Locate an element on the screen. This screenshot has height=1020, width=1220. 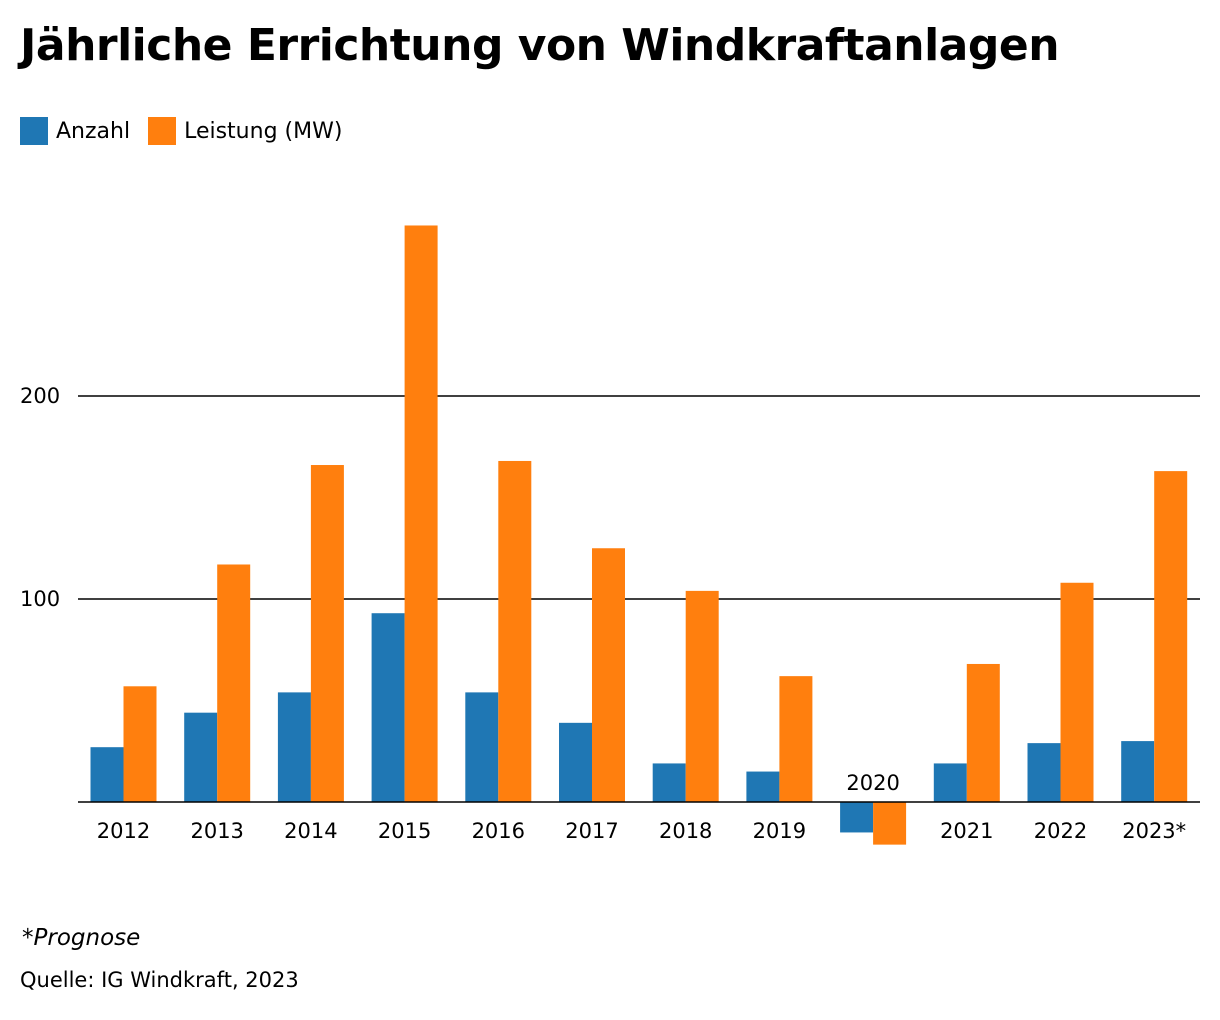
bar-anzahl-2022 is located at coordinates (1044, 772).